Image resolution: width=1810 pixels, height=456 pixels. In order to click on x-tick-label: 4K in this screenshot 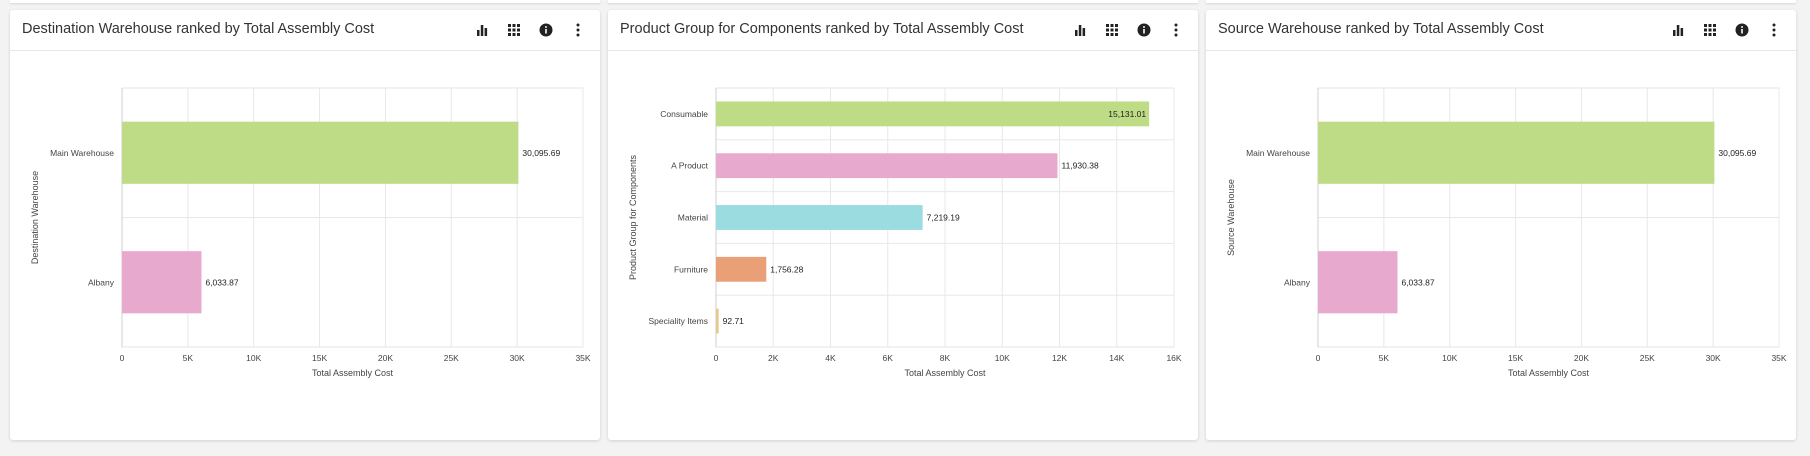, I will do `click(830, 358)`.